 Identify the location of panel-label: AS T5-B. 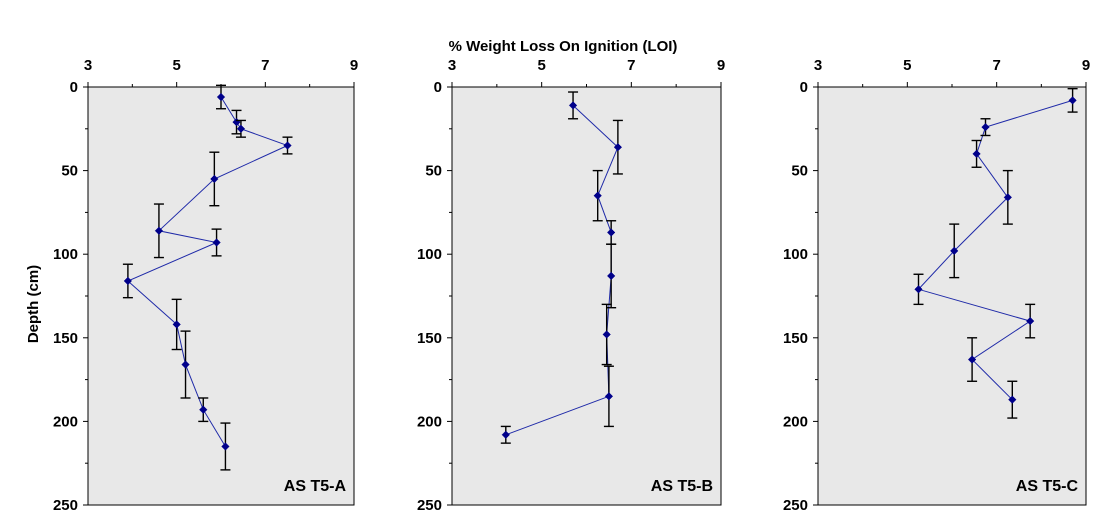
(682, 486).